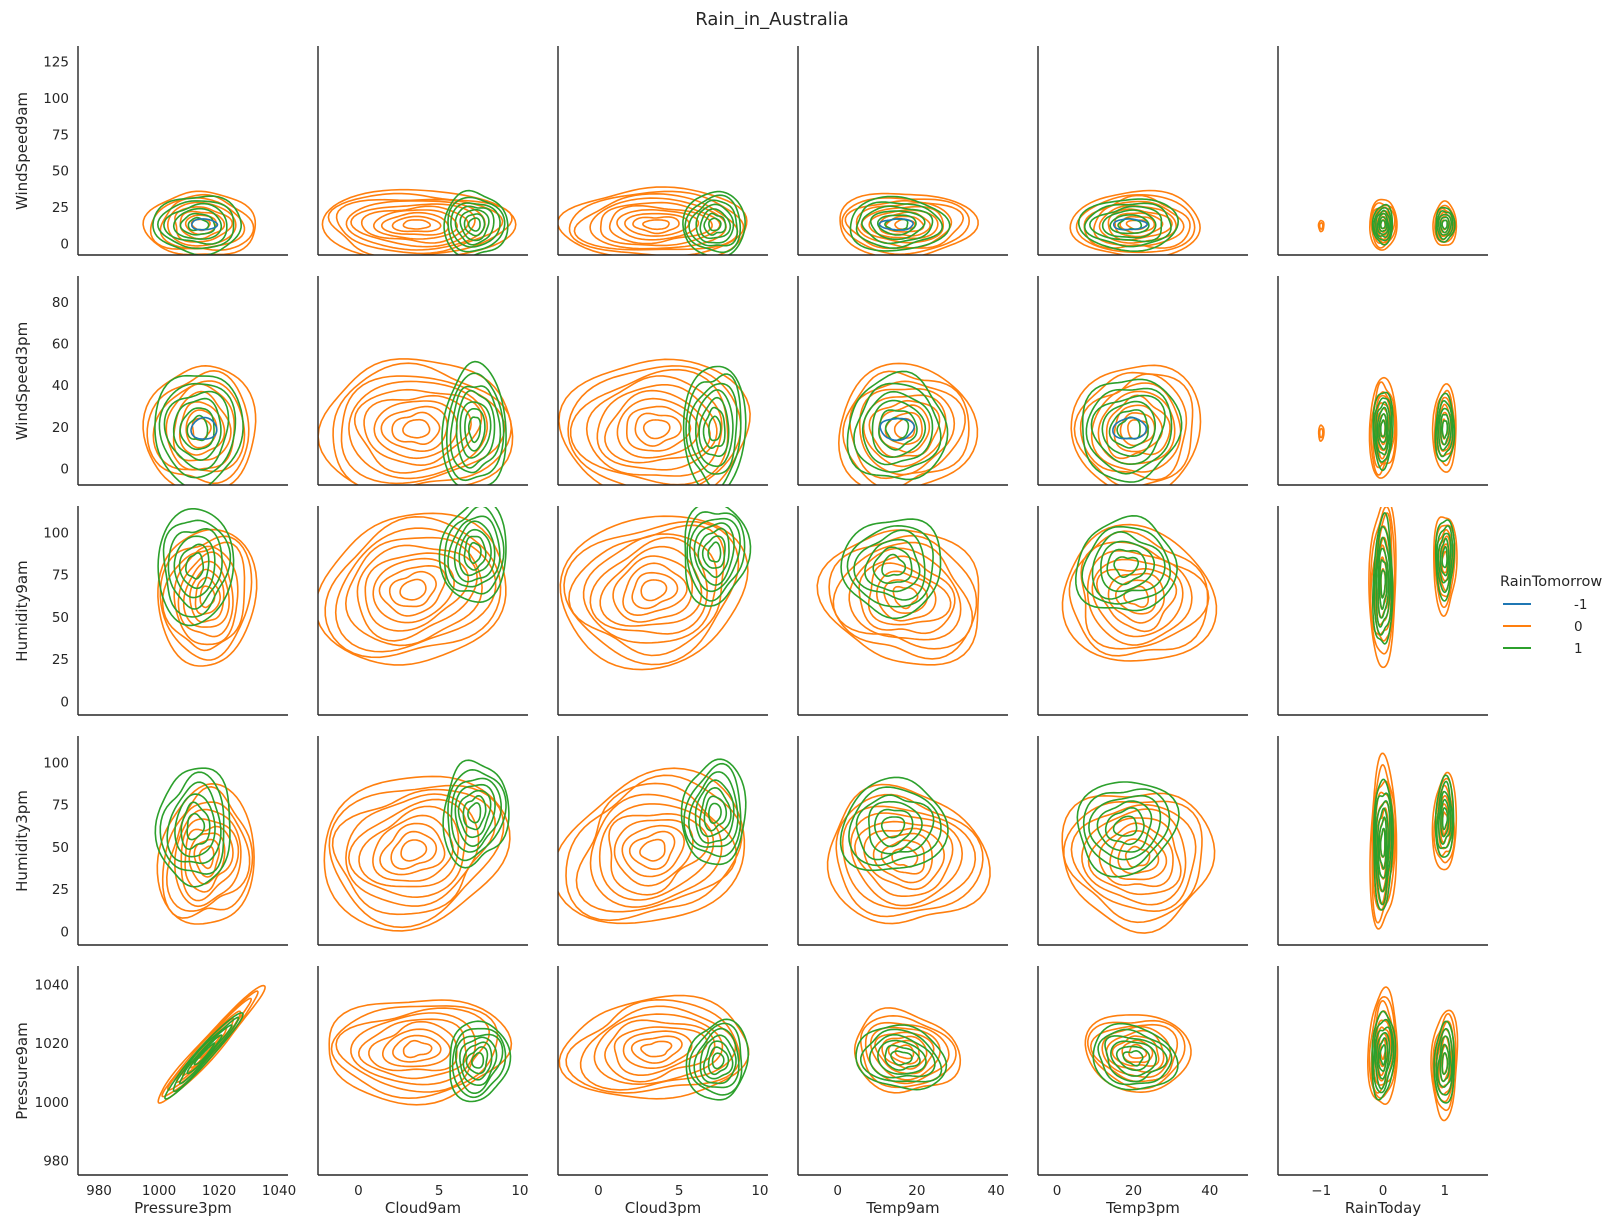  What do you see at coordinates (60, 208) in the screenshot?
I see `y-tick-label: 25` at bounding box center [60, 208].